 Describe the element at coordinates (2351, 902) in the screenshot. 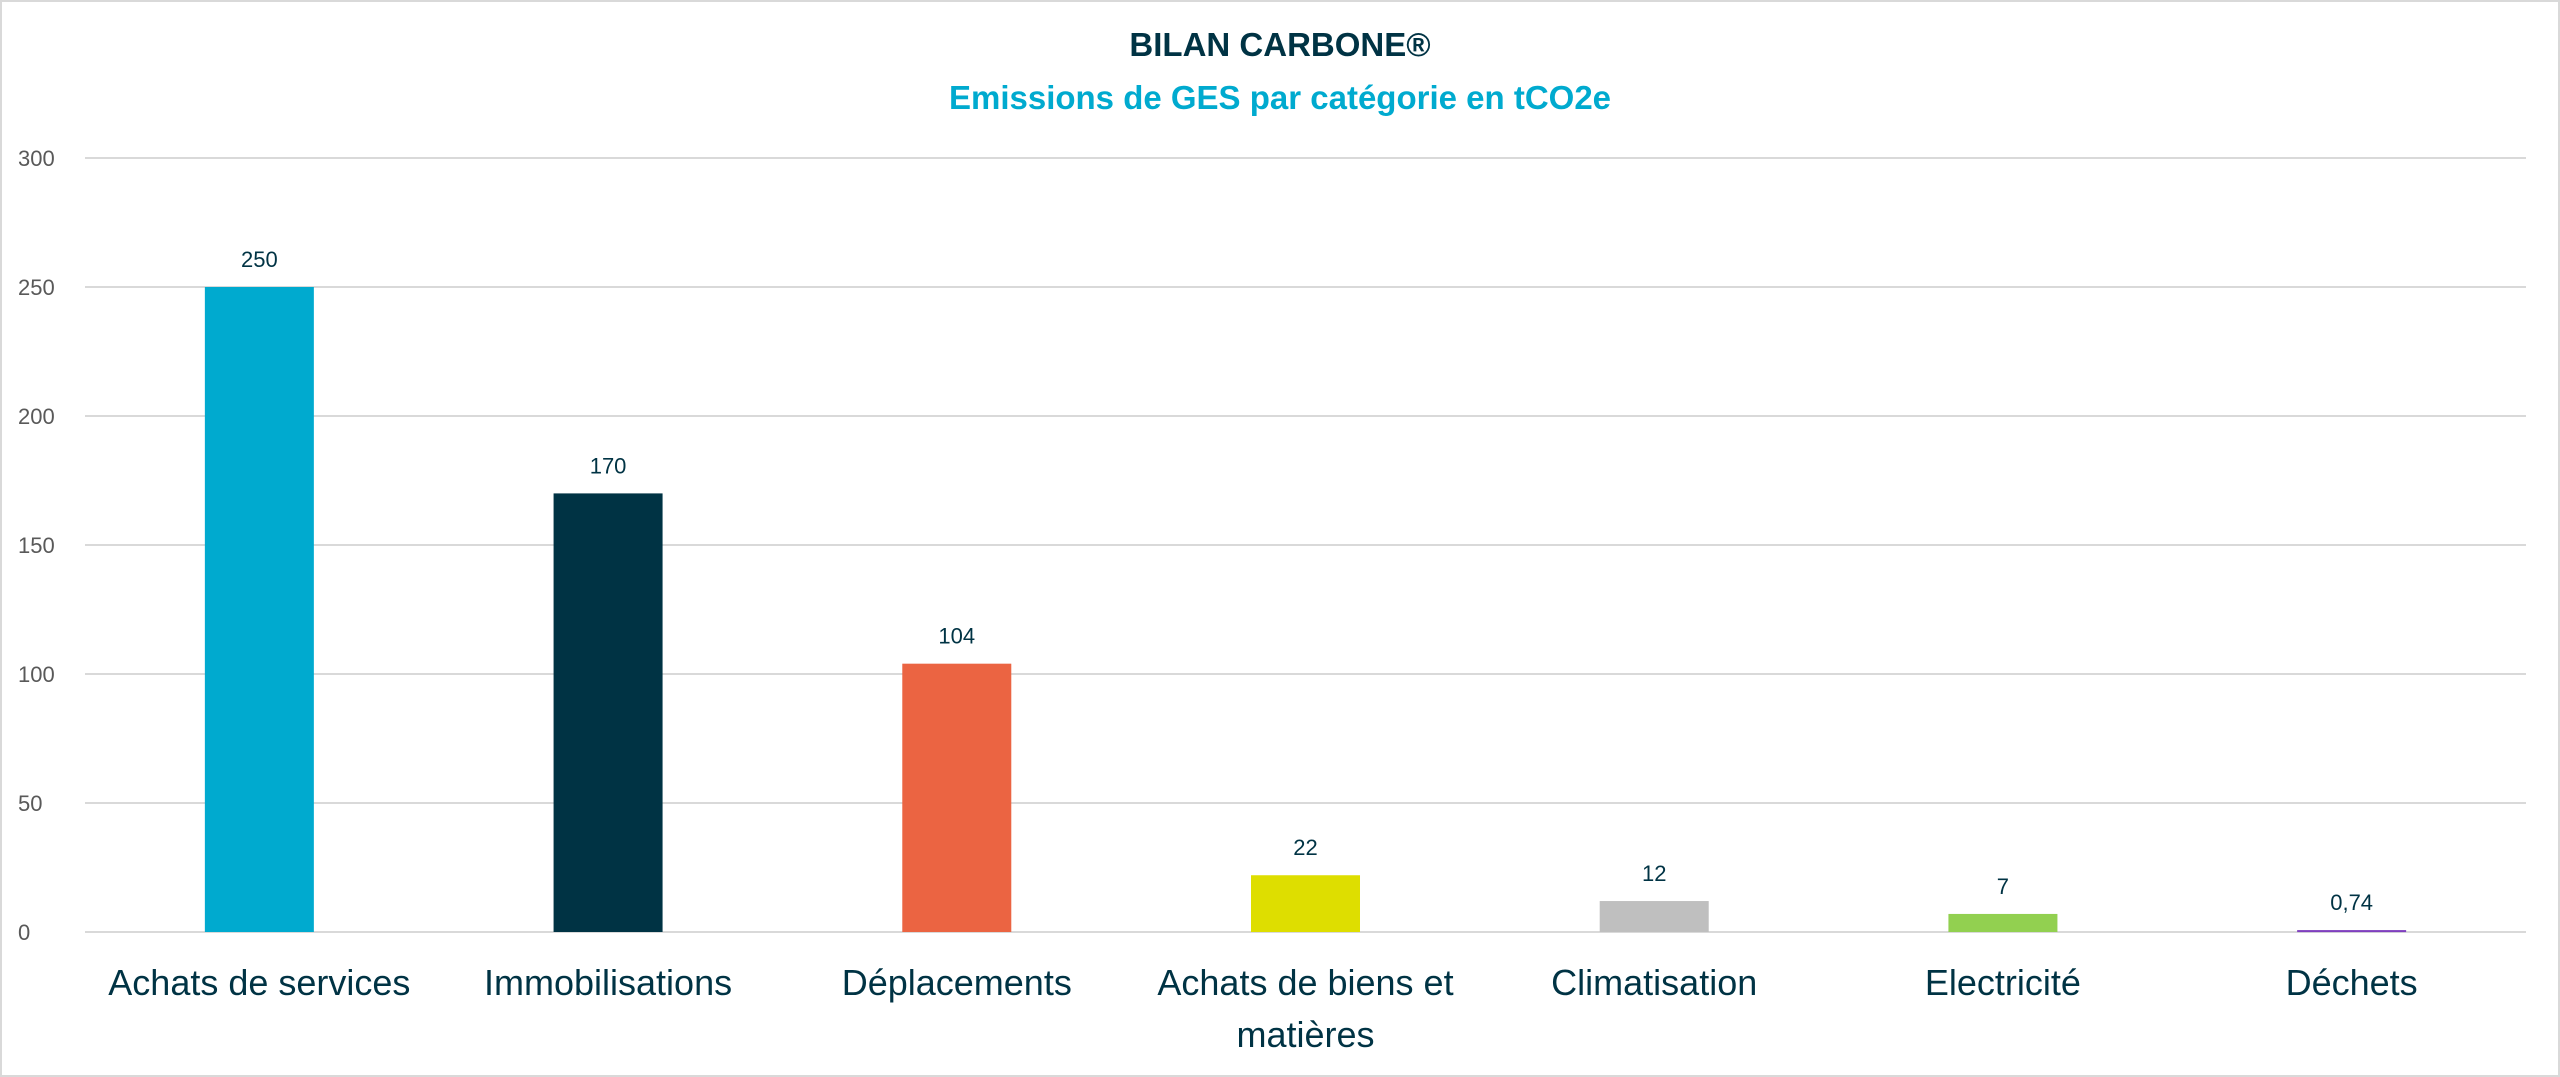

I see `data-label: 0,74` at that location.